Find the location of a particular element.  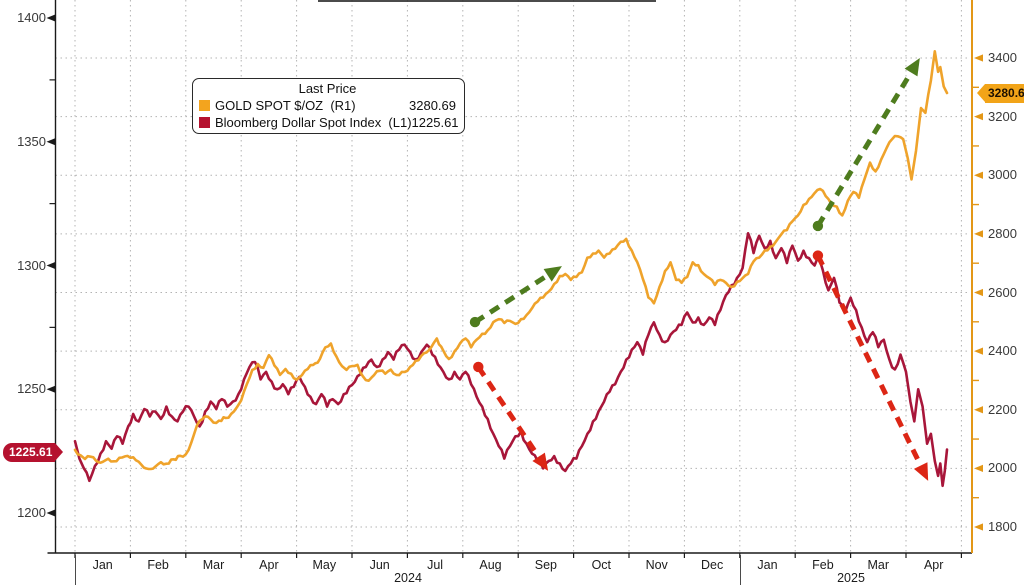

trend-arrow-down-2025-shaft is located at coordinates (869, 360).